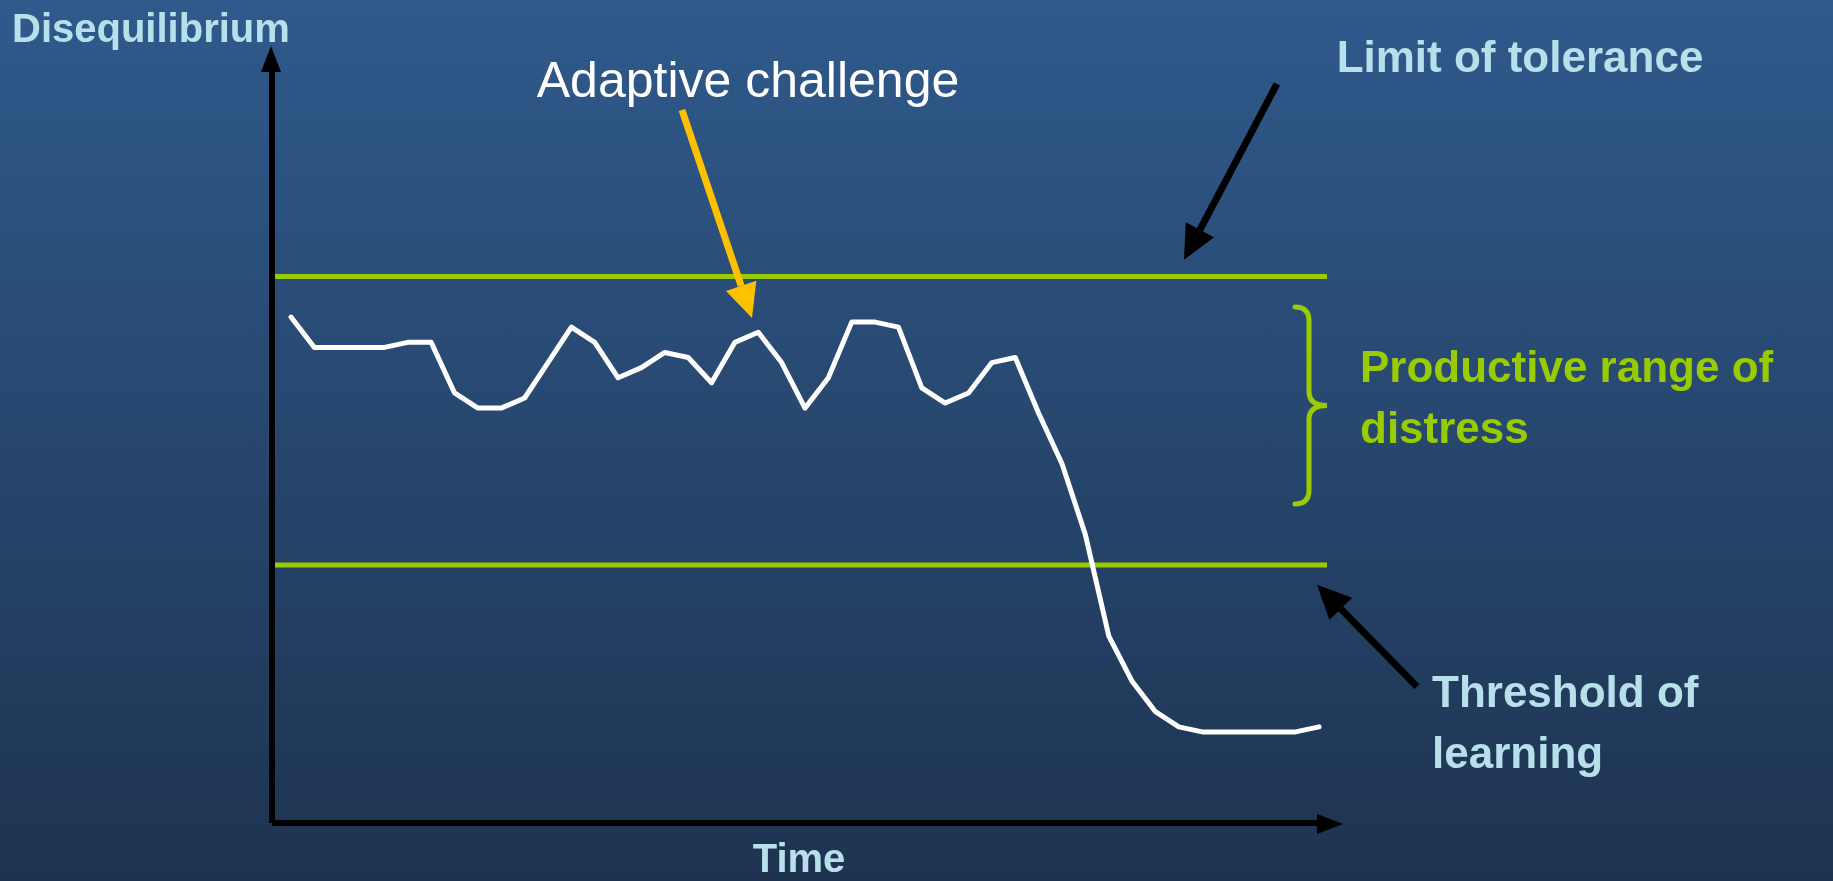 The image size is (1833, 881). What do you see at coordinates (1566, 722) in the screenshot?
I see `text: Threshold of learning` at bounding box center [1566, 722].